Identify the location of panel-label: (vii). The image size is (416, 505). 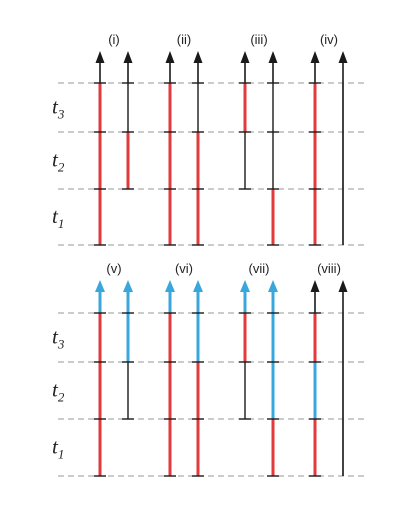
(259, 268).